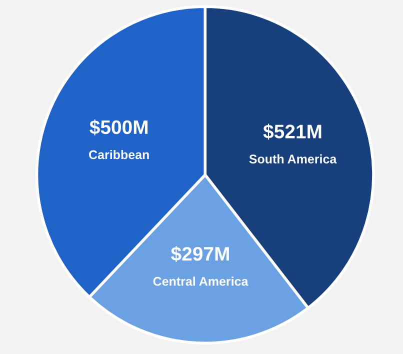 The image size is (403, 354). I want to click on data-label: $297M, so click(200, 254).